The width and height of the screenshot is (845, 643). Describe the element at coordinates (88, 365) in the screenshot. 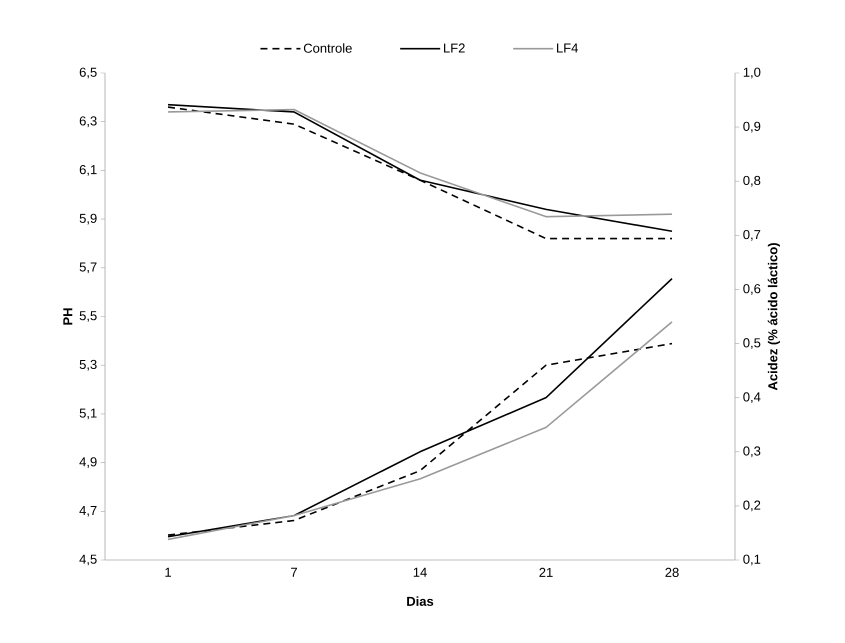

I see `y-tick-label: 5,3` at that location.